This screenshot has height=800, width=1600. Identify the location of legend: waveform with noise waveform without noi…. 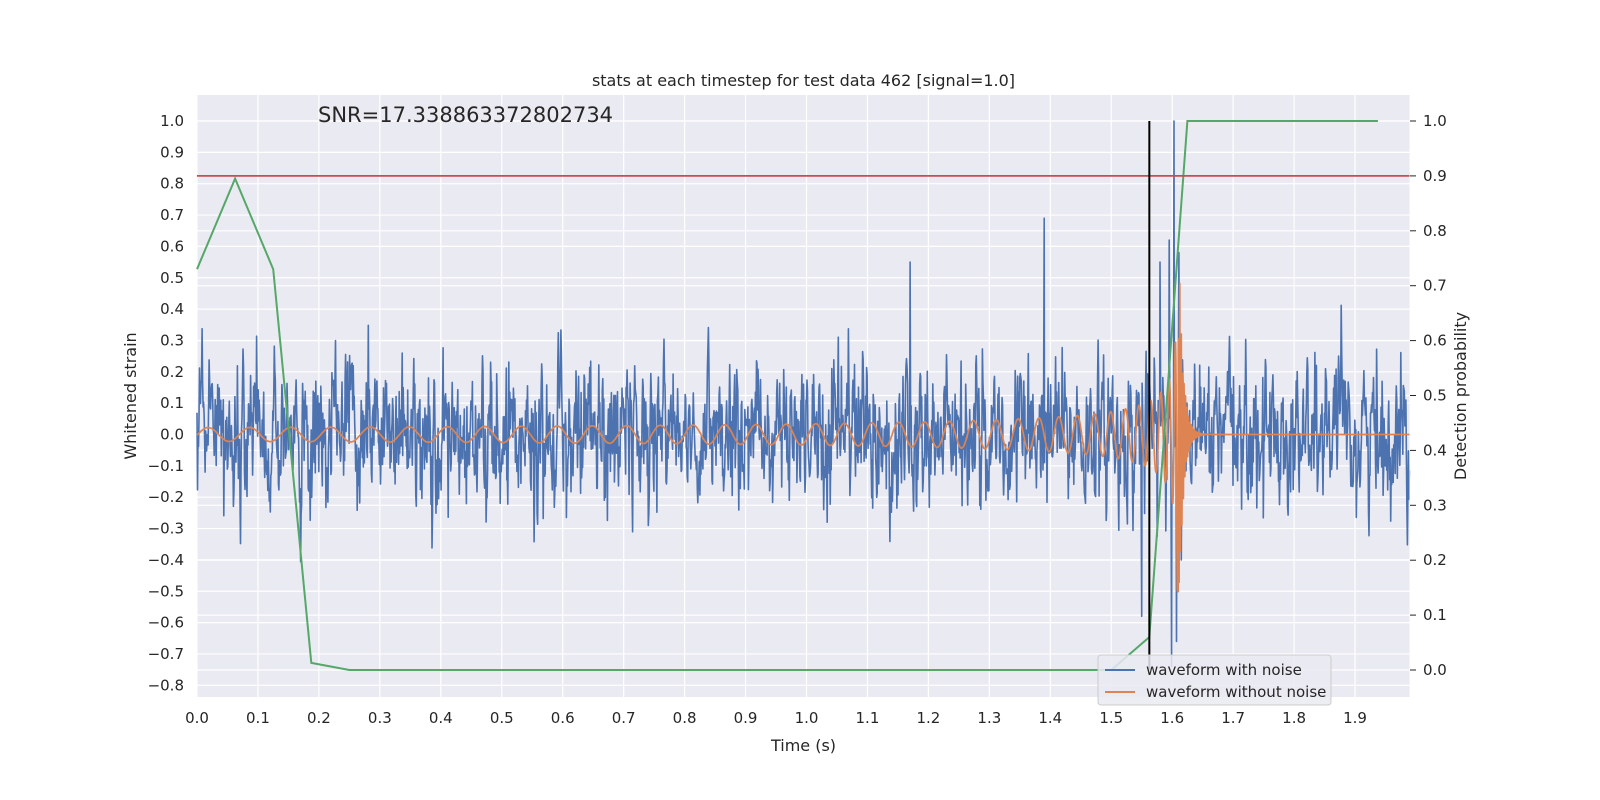
(1214, 680).